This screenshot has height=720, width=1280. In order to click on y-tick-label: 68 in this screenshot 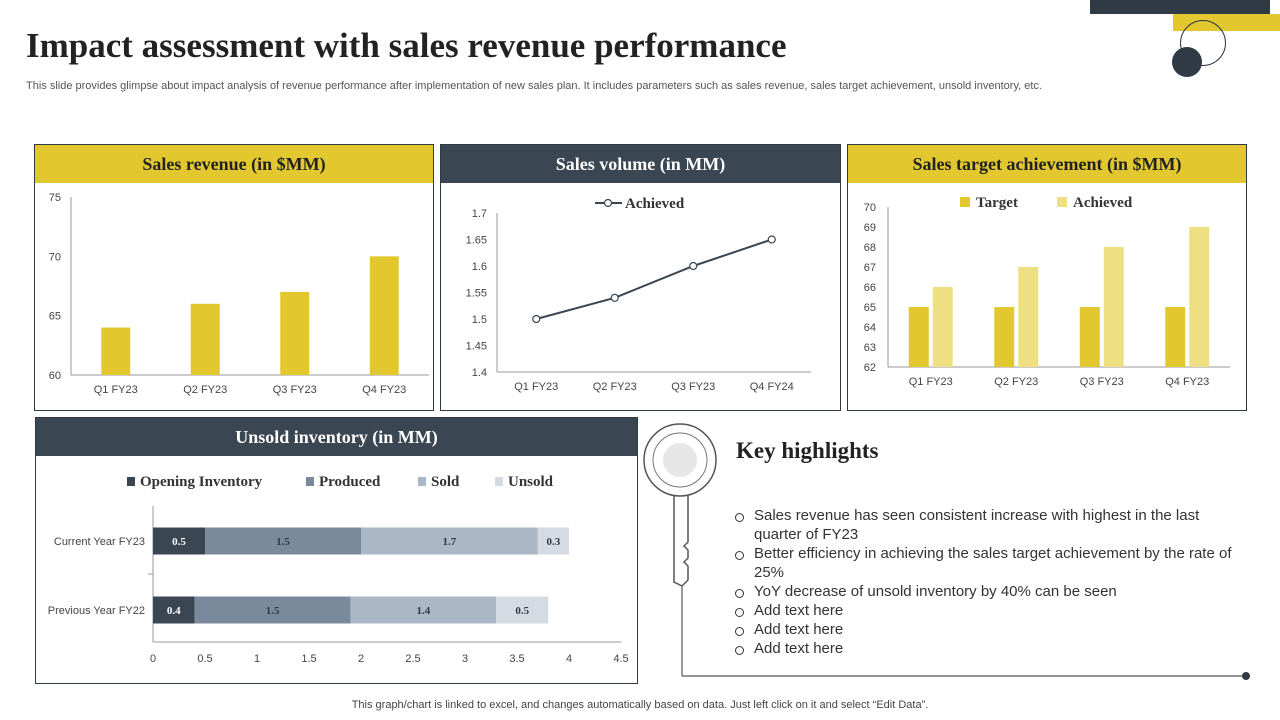, I will do `click(870, 248)`.